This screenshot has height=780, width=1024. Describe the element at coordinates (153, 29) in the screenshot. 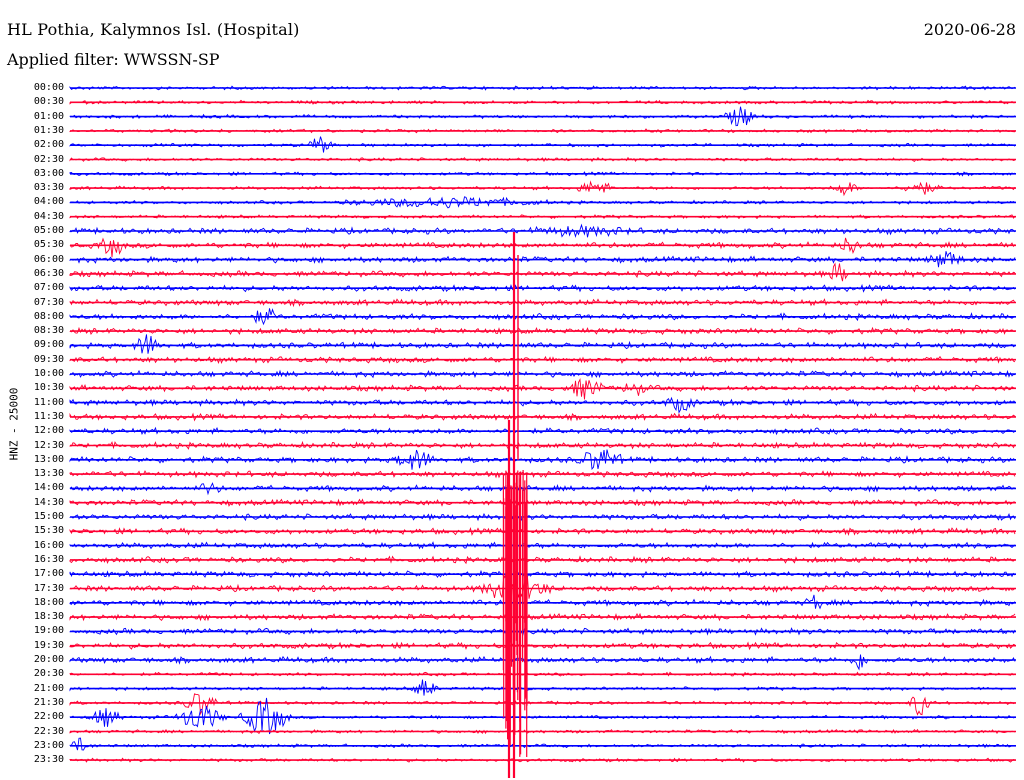

I see `station-title: HL Pothia, Kalymnos Isl. (Hospital)` at that location.